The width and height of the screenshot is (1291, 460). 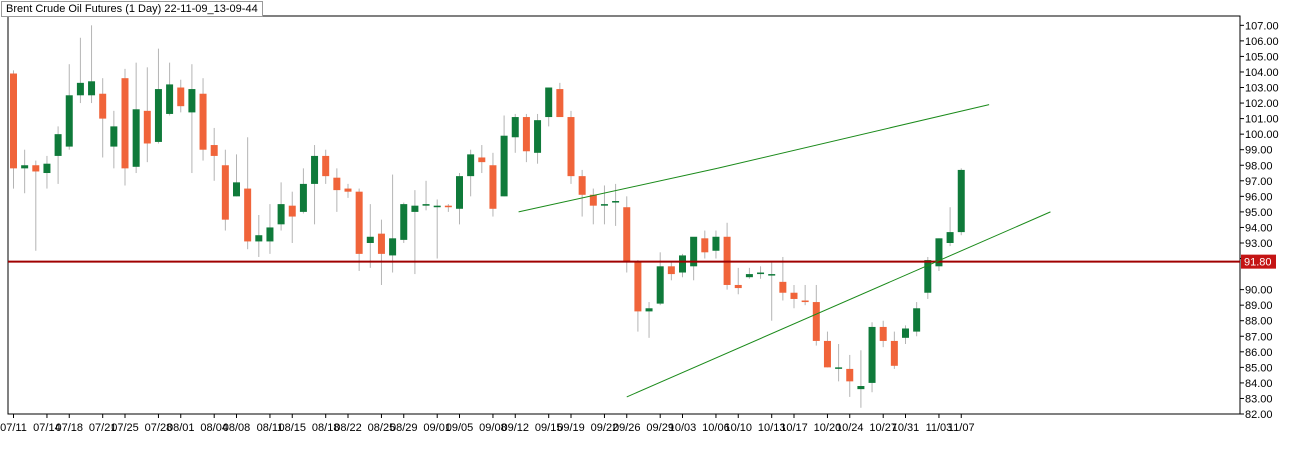 What do you see at coordinates (292, 428) in the screenshot?
I see `x-tick-label: 08/15` at bounding box center [292, 428].